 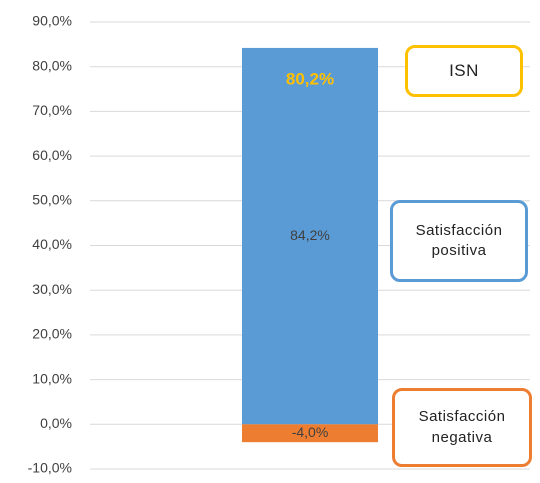 I want to click on y-tick-label: 40,0%, so click(x=52, y=244).